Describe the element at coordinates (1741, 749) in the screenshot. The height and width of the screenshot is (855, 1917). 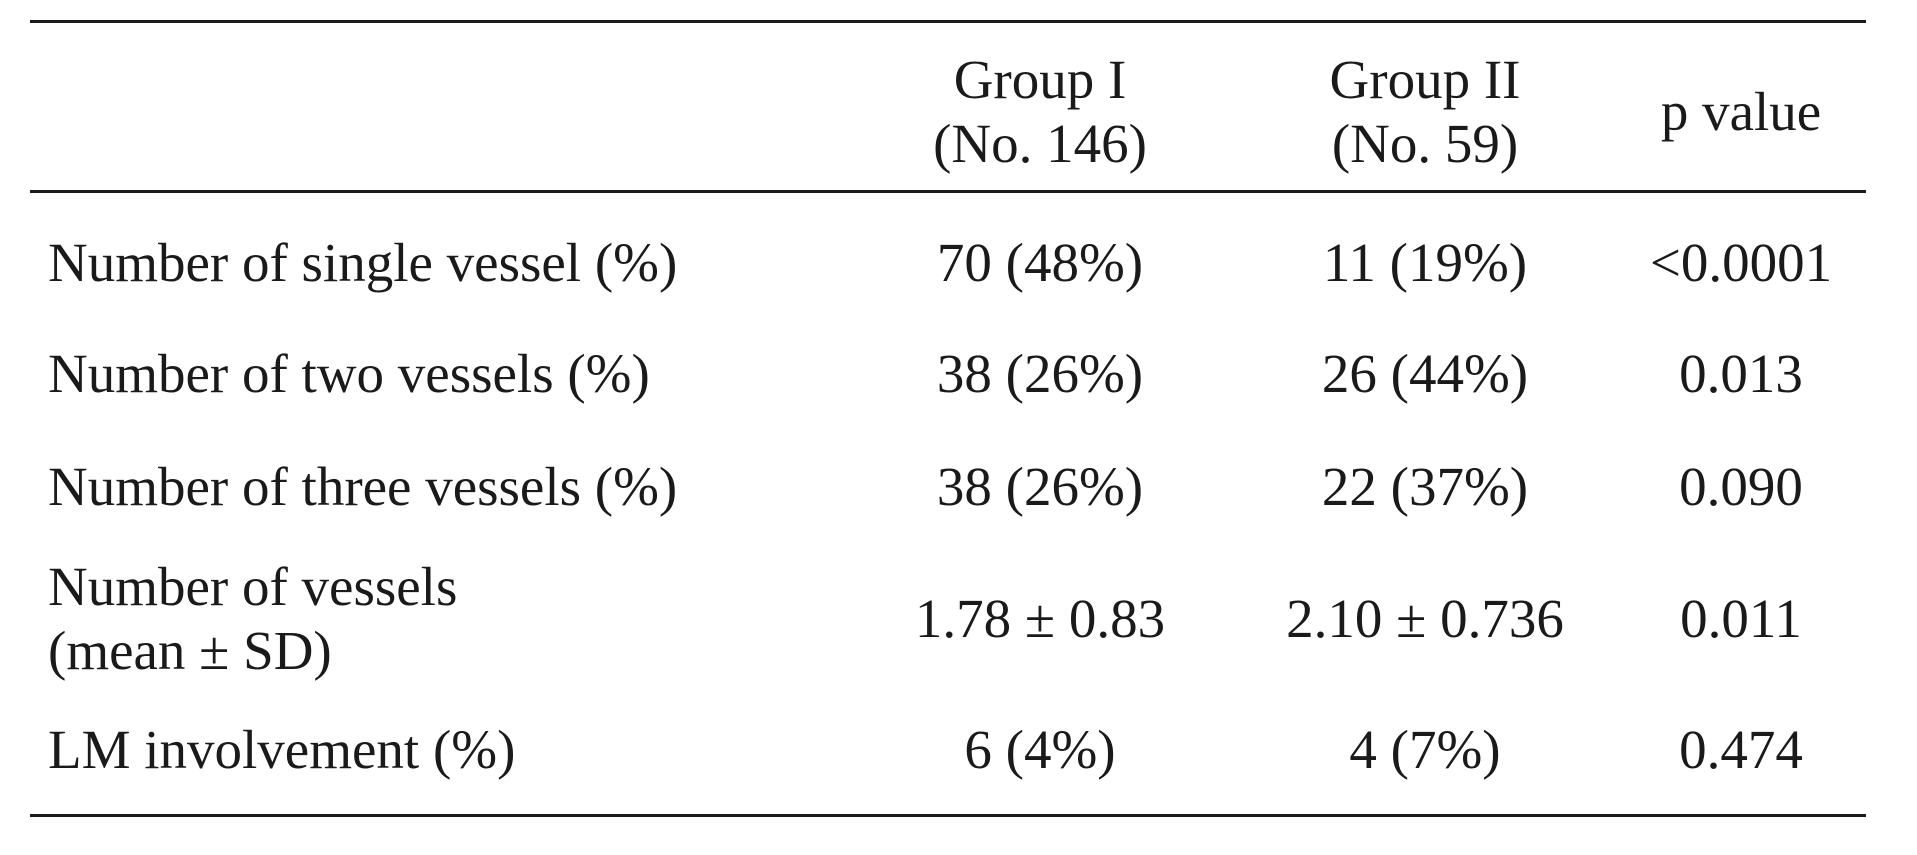
I see `row-p-value: 0.474` at that location.